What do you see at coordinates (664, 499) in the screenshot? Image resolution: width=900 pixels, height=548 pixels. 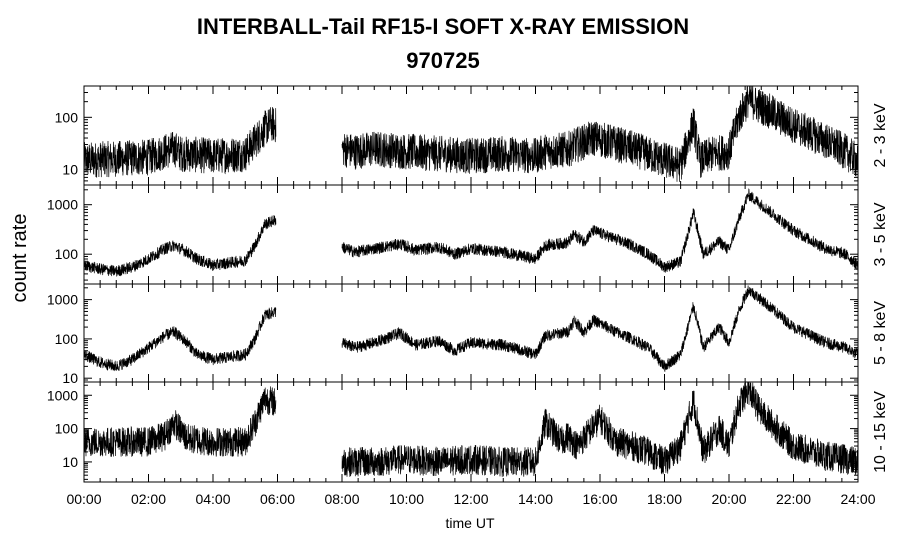 I see `x-tick-label: 18:00` at bounding box center [664, 499].